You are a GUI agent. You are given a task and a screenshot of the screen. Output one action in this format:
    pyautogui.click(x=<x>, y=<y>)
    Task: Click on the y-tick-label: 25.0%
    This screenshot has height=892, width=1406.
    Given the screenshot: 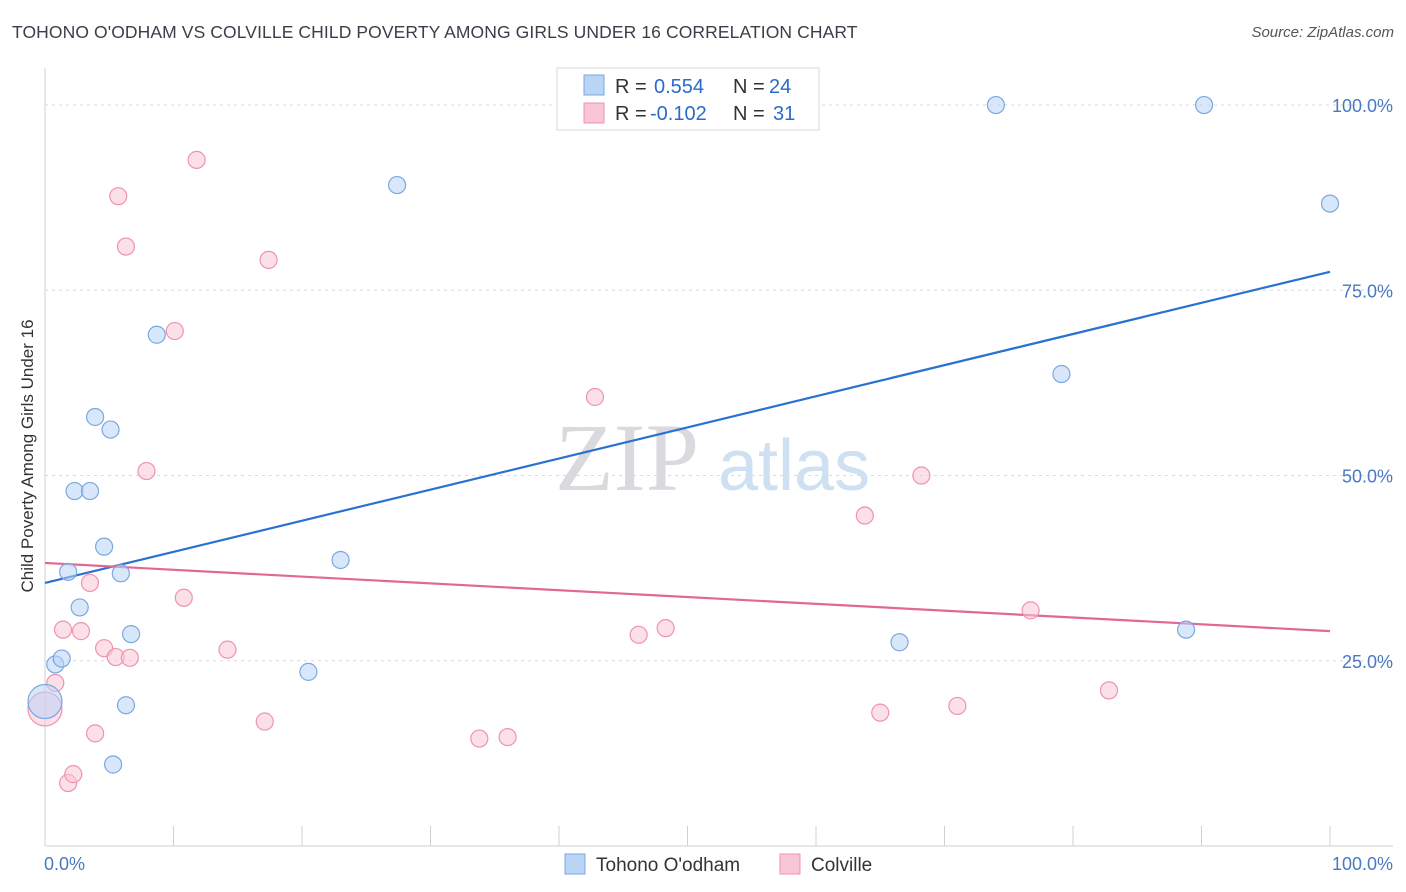 What is the action you would take?
    pyautogui.click(x=1367, y=662)
    